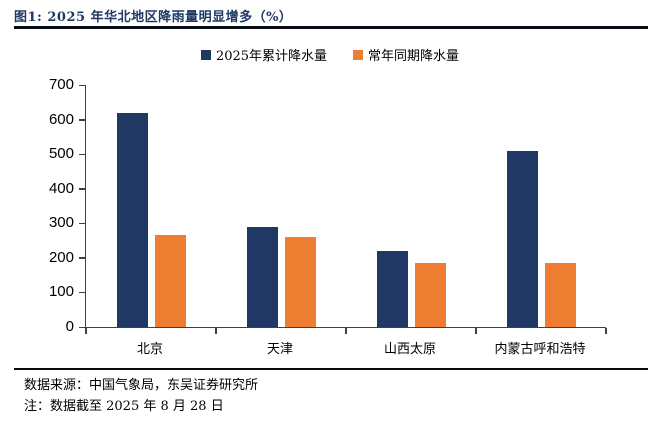  Describe the element at coordinates (141, 385) in the screenshot. I see `data-source: 数据来源：中国气象局，东吴证券研究所` at that location.